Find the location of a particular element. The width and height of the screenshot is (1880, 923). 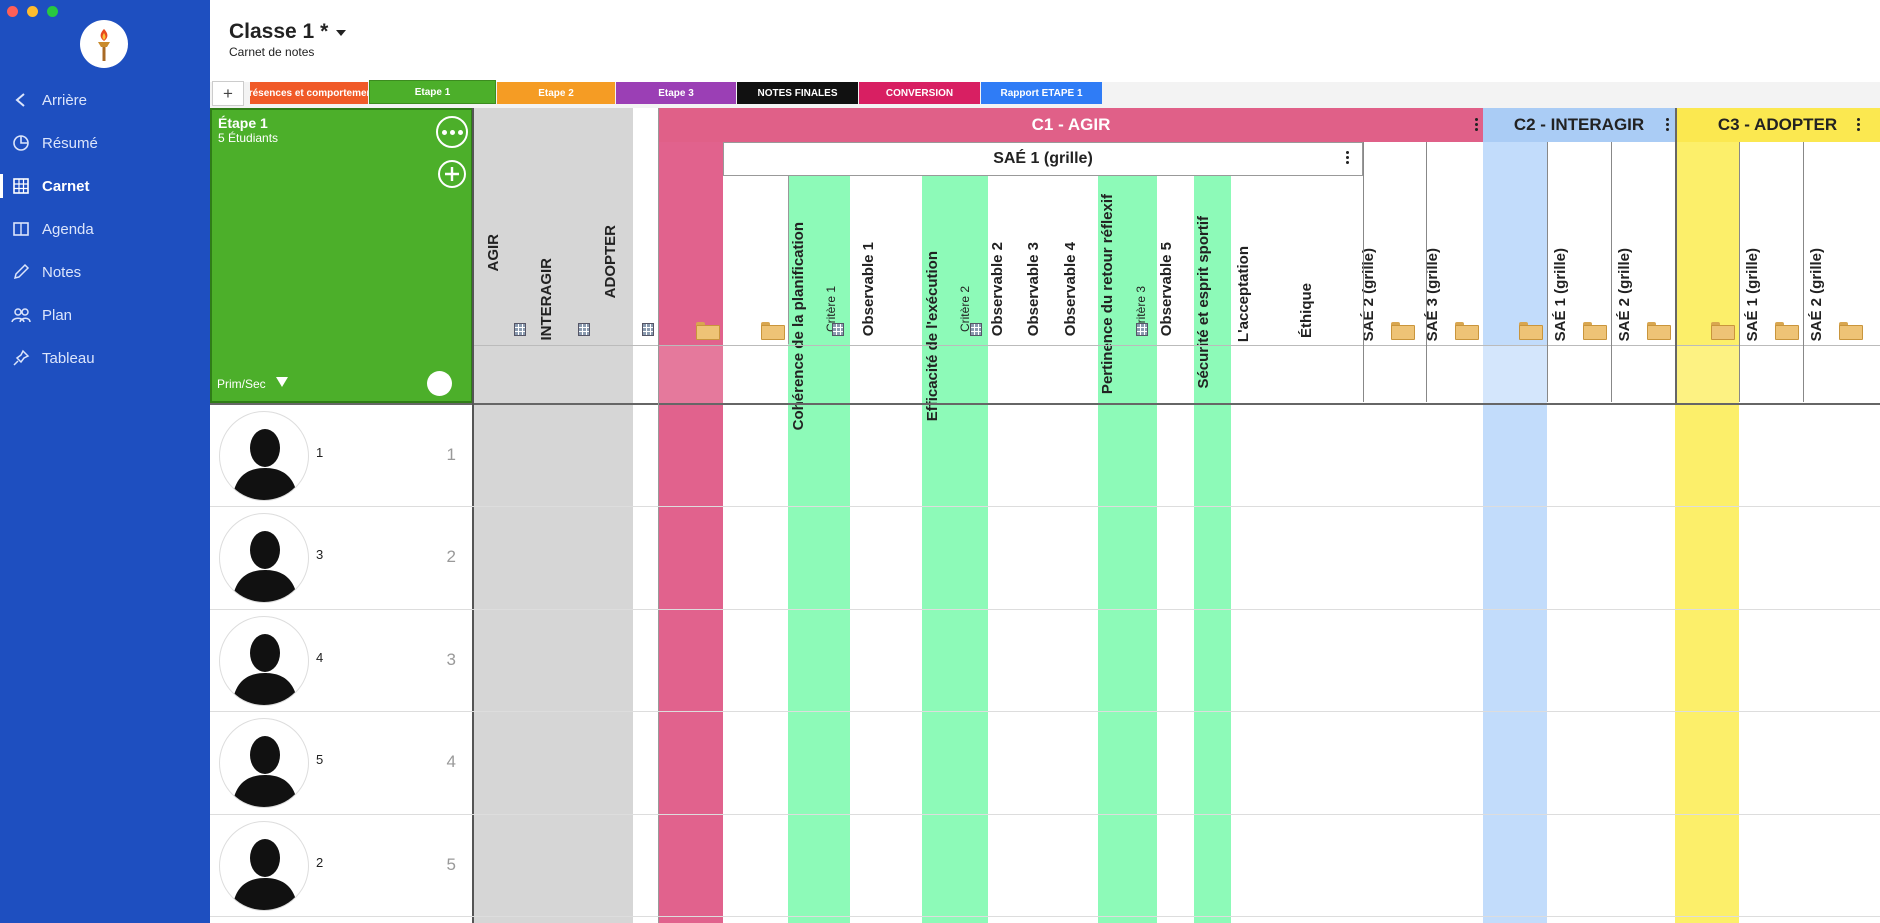

header-c2-sae2: SAÉ 2 (grille) is located at coordinates (1624, 295).